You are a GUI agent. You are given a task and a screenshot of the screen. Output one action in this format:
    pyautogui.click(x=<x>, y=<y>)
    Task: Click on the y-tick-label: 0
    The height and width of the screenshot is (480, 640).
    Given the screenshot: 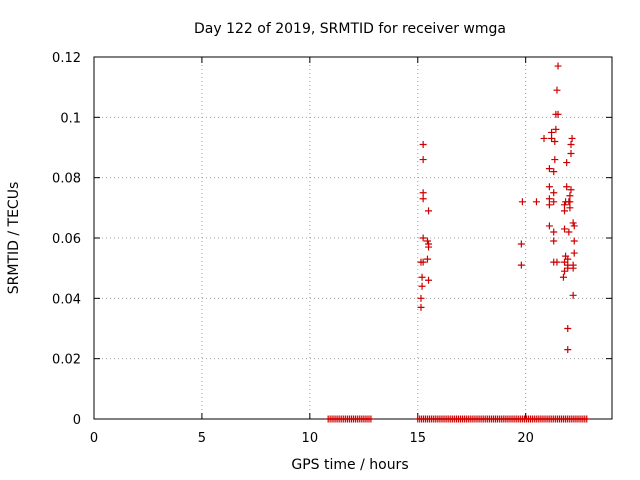 What is the action you would take?
    pyautogui.click(x=77, y=420)
    